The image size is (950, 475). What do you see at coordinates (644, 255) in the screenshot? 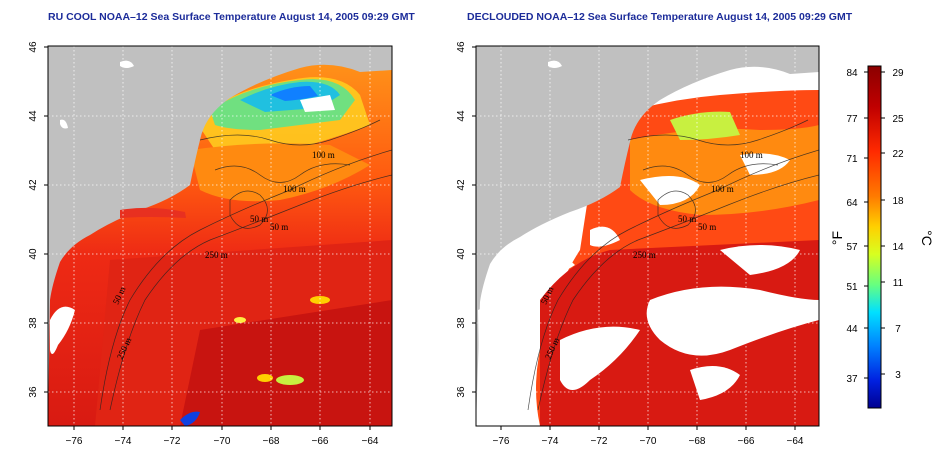
I see `right-contour-label: 250 m` at bounding box center [644, 255].